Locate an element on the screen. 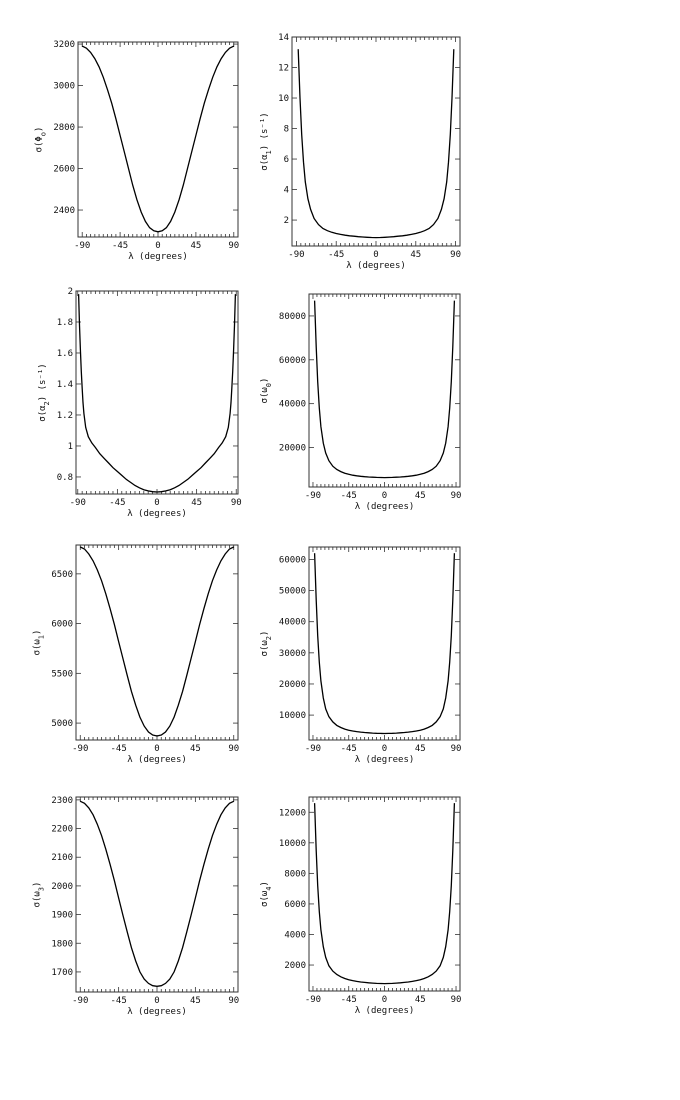  y-tick-label: 14 is located at coordinates (283, 38).